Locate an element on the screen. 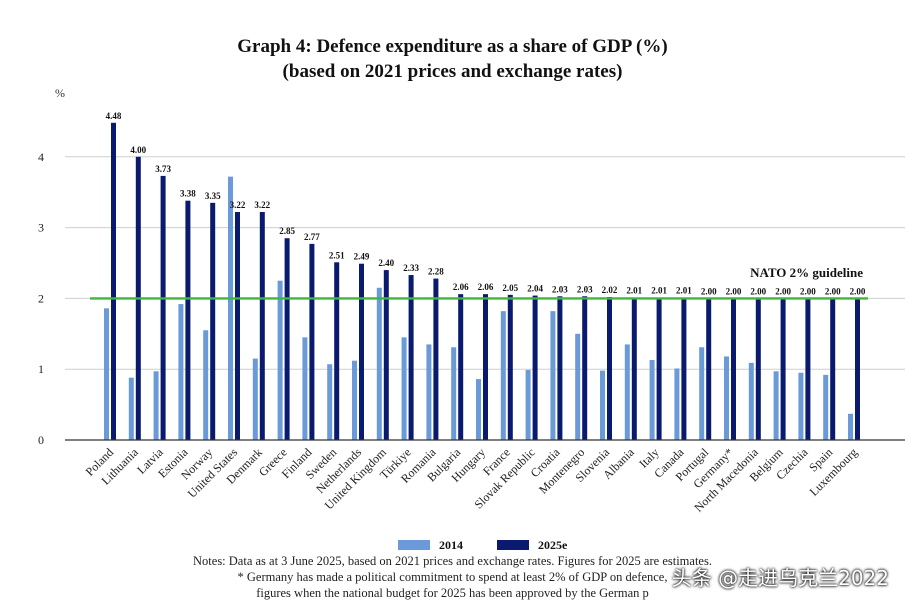 The image size is (905, 605). y-tick-label: 0 is located at coordinates (41, 440).